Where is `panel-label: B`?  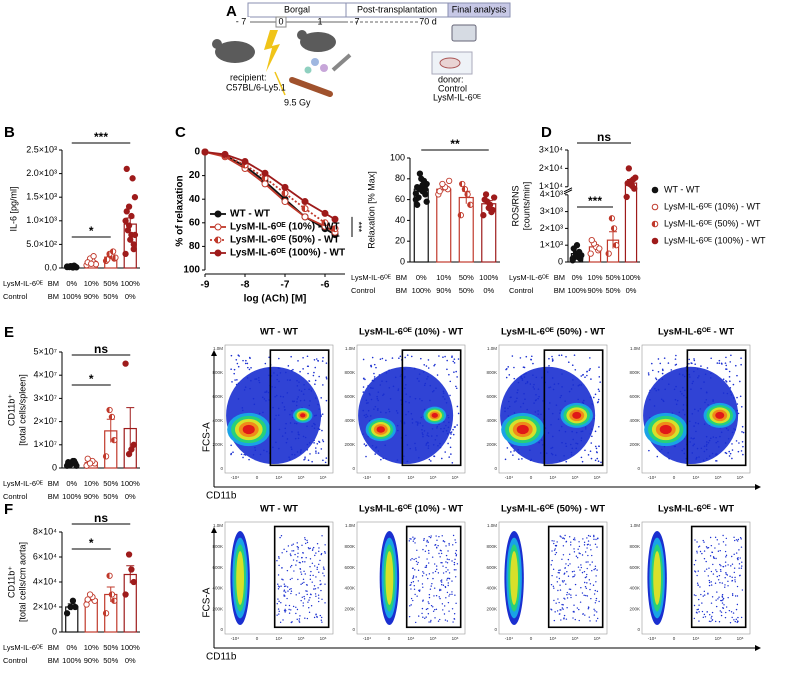
panel-label: B is located at coordinates (9, 132).